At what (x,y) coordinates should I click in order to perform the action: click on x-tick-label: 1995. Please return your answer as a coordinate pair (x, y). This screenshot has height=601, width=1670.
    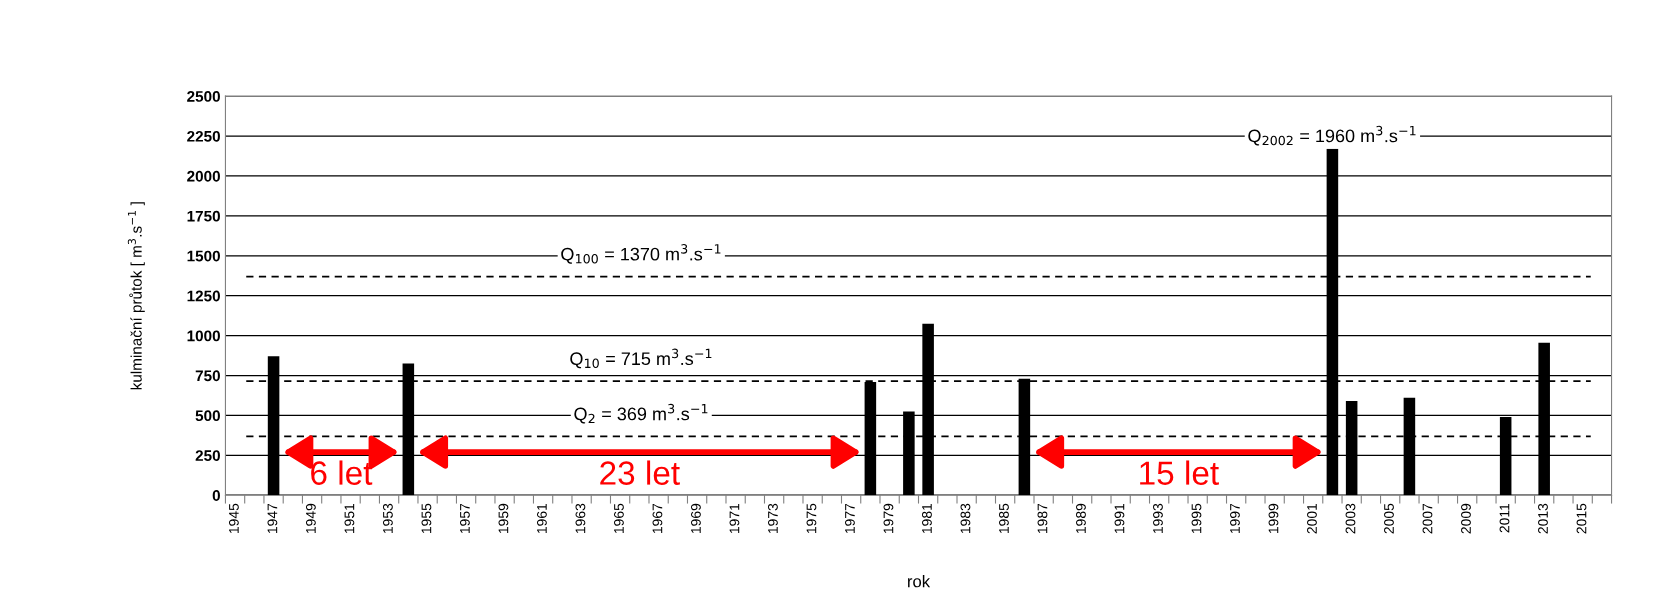
    Looking at the image, I should click on (1196, 518).